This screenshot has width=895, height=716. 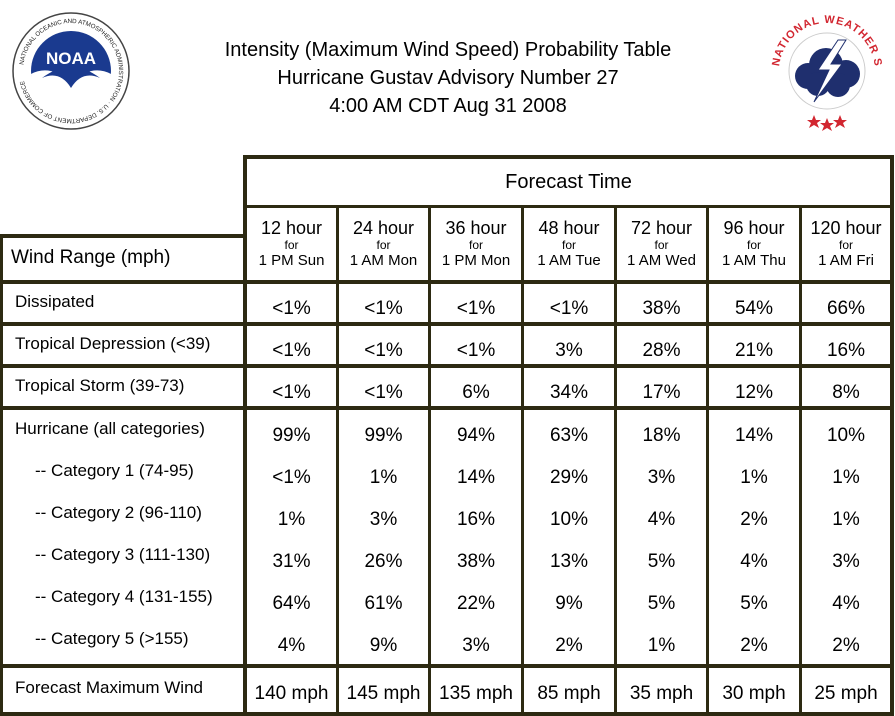 What do you see at coordinates (383, 228) in the screenshot?
I see `column-hour: 24 hour` at bounding box center [383, 228].